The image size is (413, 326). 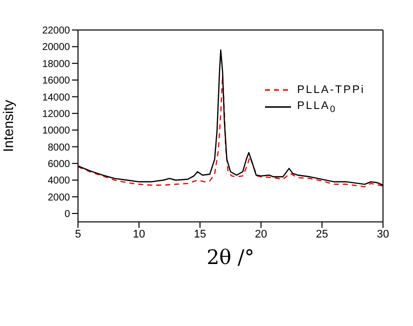 What do you see at coordinates (59, 164) in the screenshot?
I see `y-tick-label: 6000` at bounding box center [59, 164].